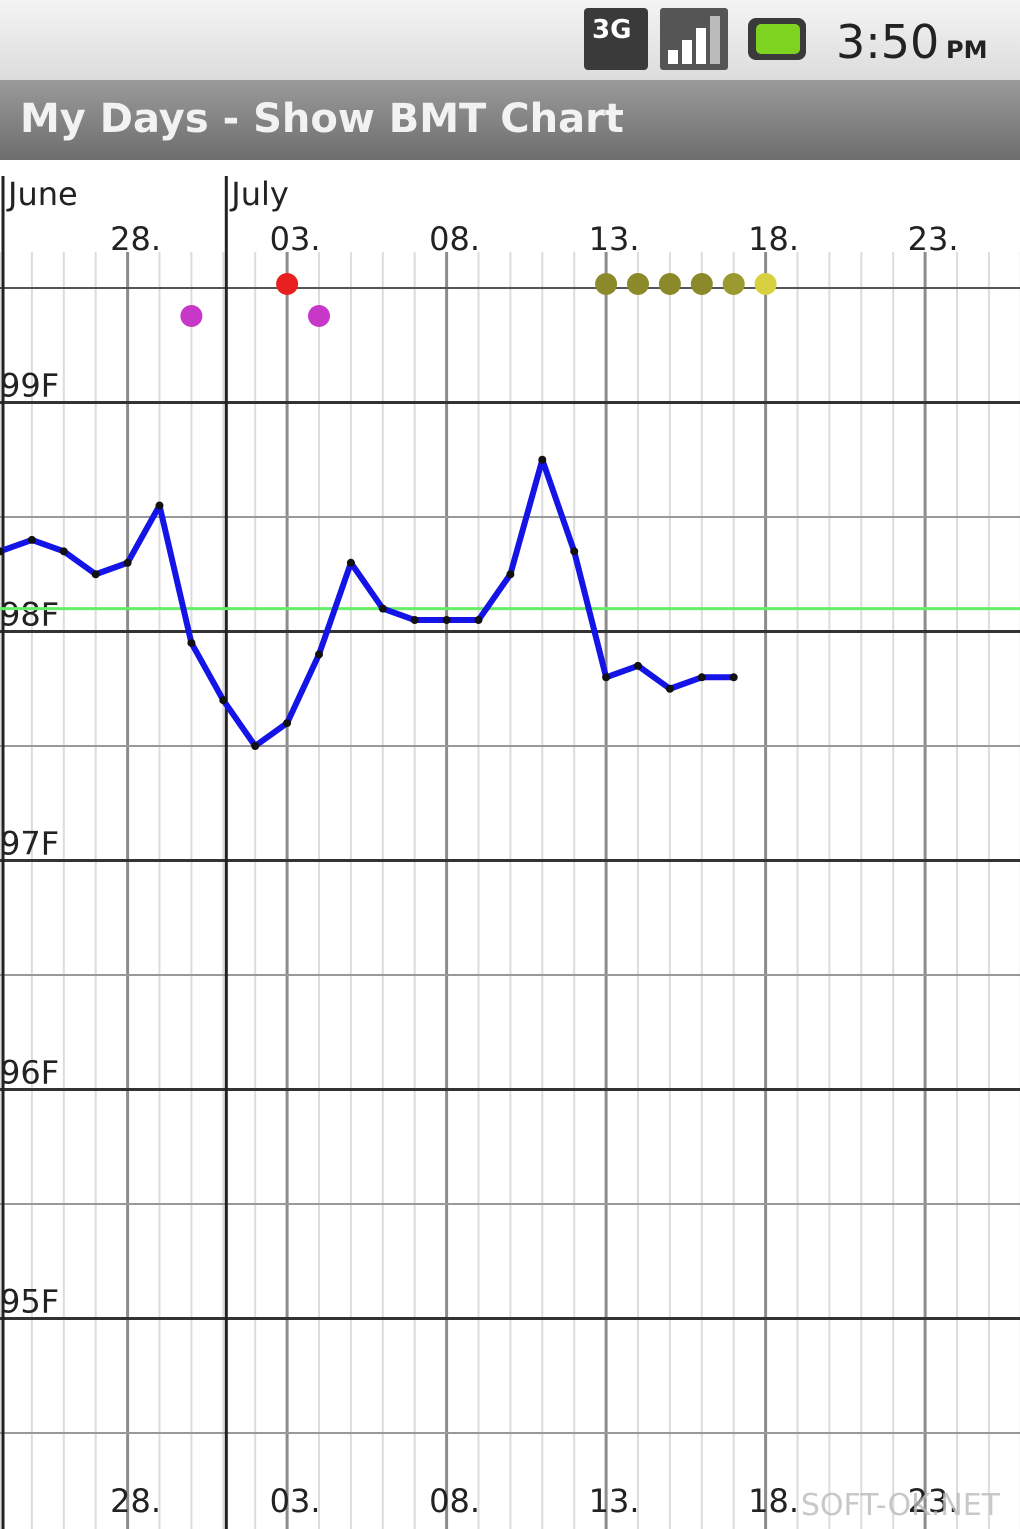 The image size is (1020, 1529). What do you see at coordinates (510, 40) in the screenshot?
I see `status-bar: 3G 3:50 PM` at bounding box center [510, 40].